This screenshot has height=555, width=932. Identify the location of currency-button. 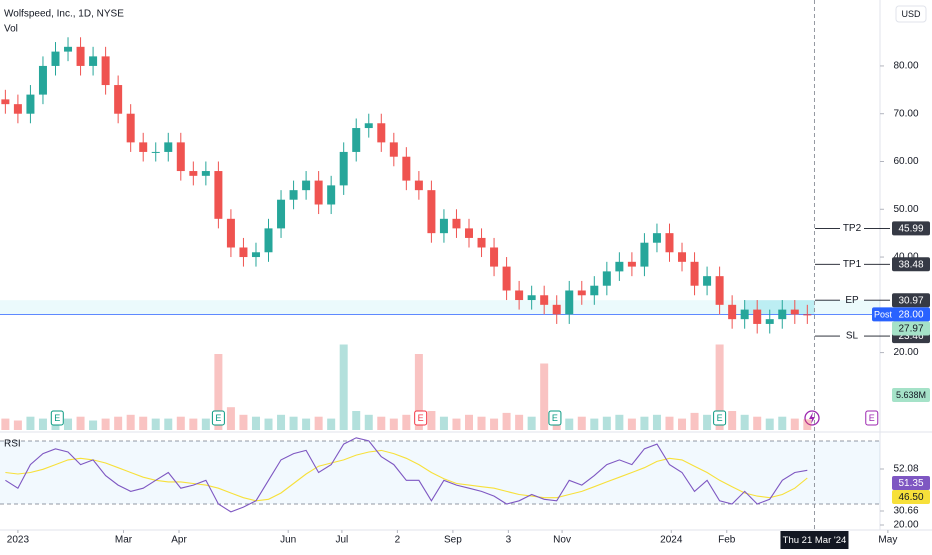
(911, 14).